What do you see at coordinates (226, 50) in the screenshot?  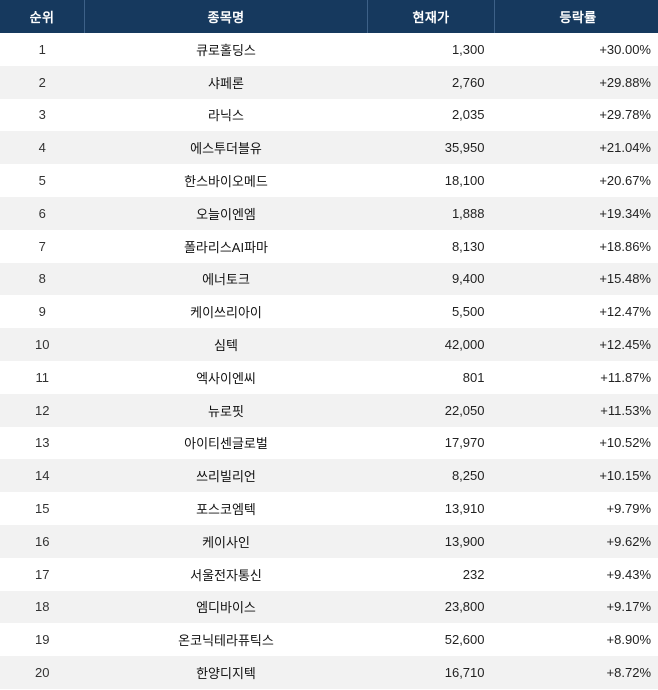 I see `cell-stock-name: 큐로홀딩스` at bounding box center [226, 50].